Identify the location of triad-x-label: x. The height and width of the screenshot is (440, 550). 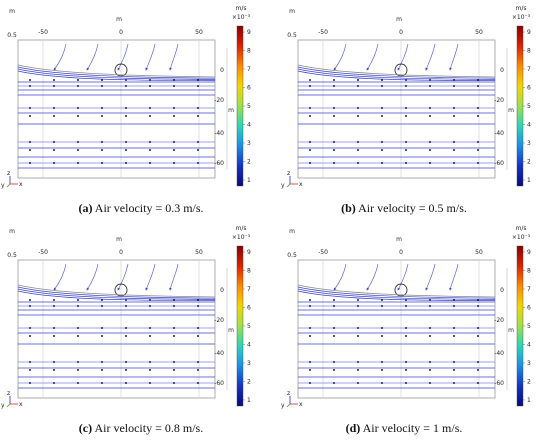
(301, 184).